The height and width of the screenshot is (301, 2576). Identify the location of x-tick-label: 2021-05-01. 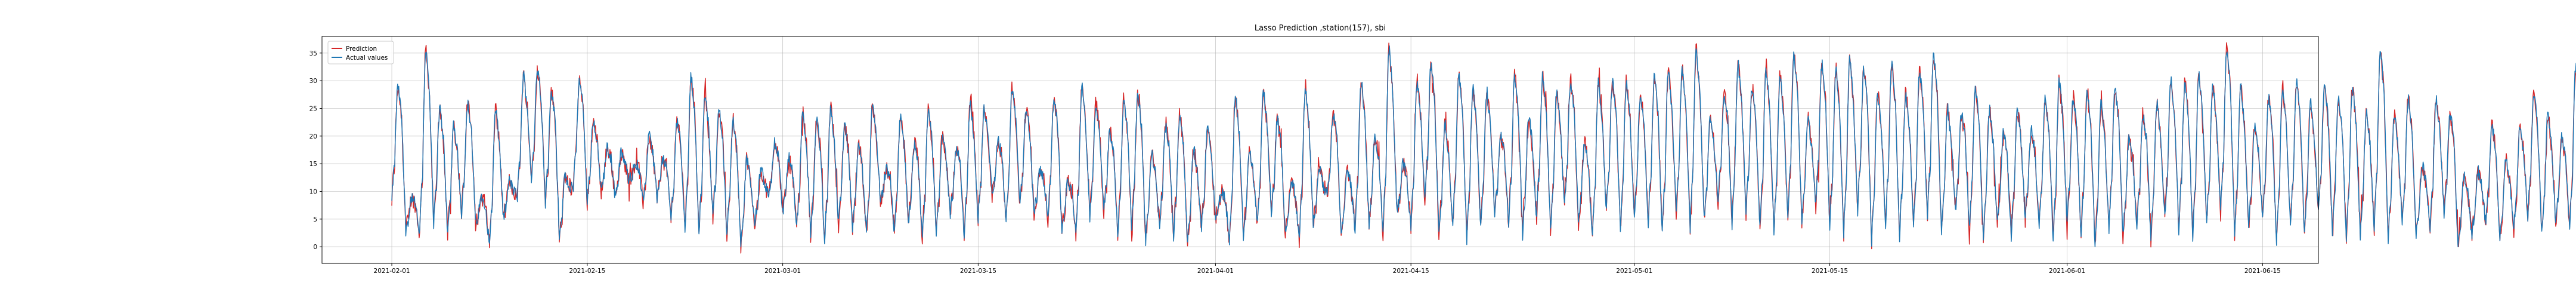
(1634, 271).